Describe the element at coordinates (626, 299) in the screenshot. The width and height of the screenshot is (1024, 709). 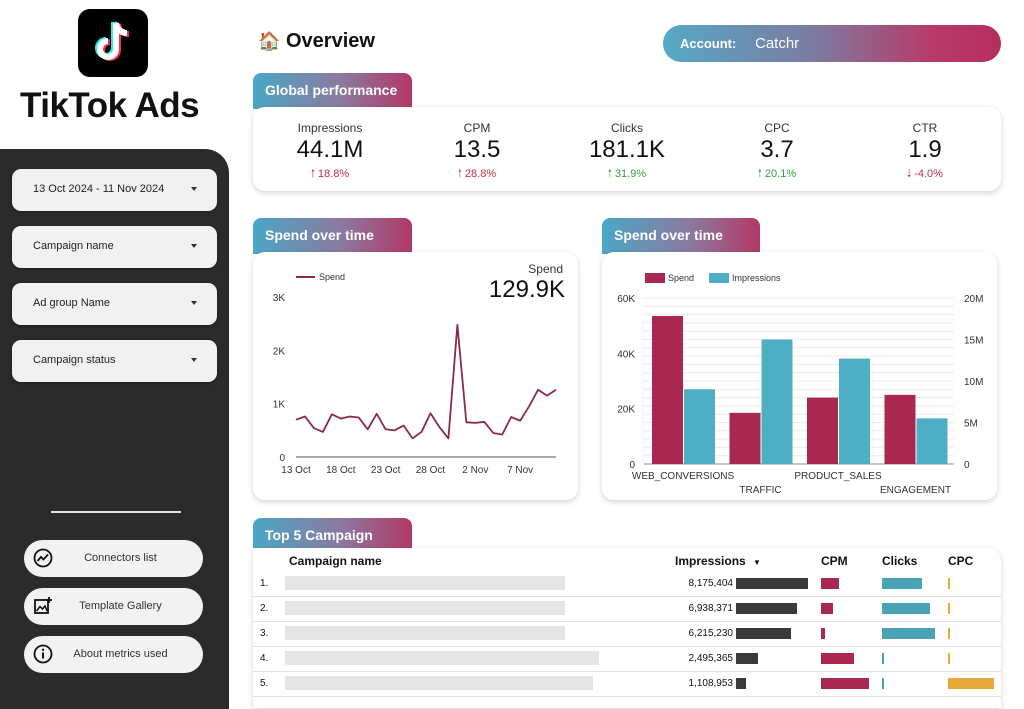
I see `y-left-tick-label: 60K` at that location.